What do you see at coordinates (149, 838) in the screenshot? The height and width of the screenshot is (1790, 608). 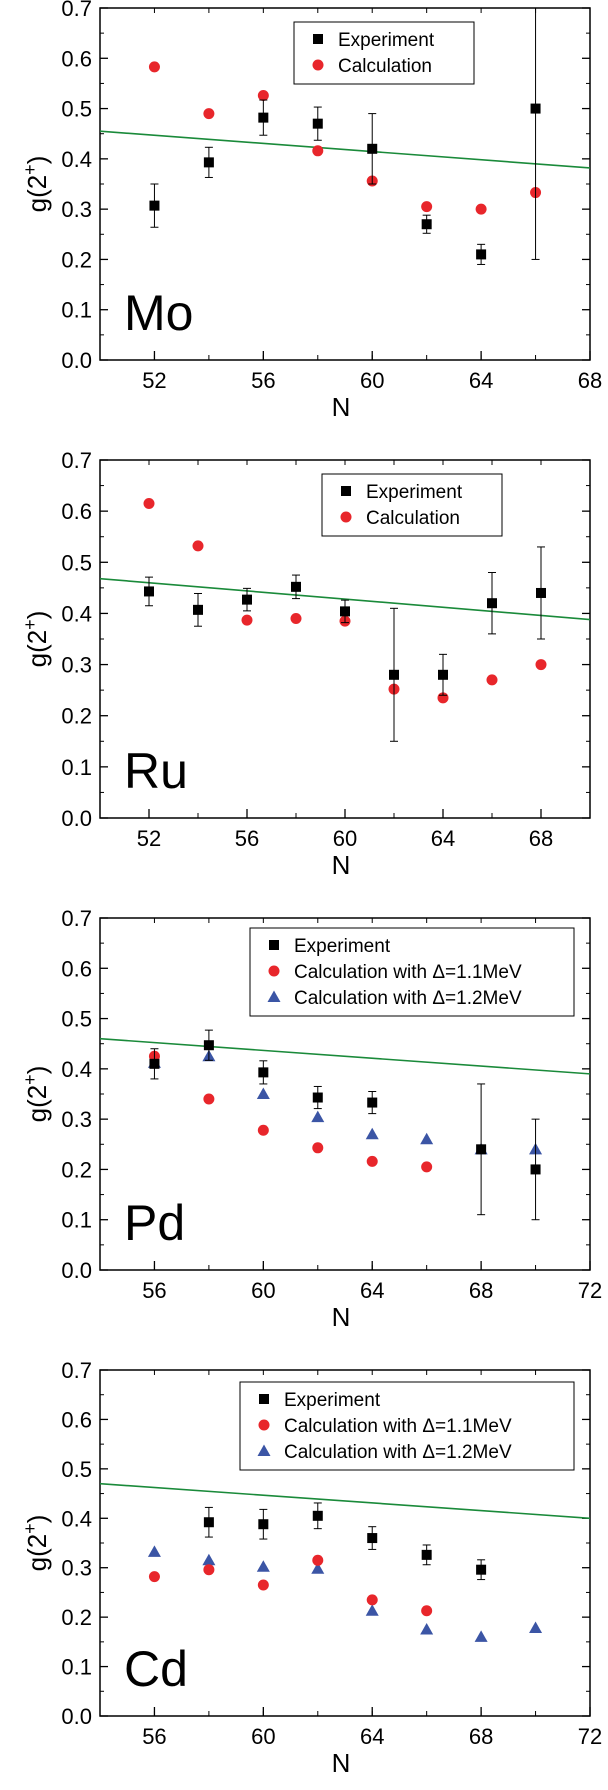 I see `x-tick-label: 52` at bounding box center [149, 838].